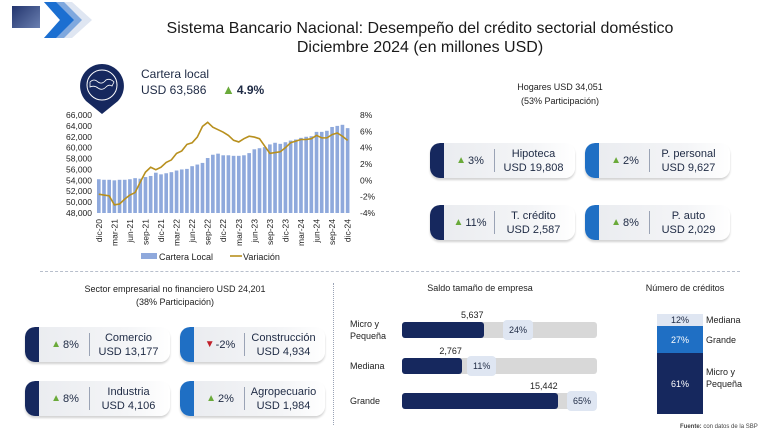 This screenshot has width=780, height=439. Describe the element at coordinates (544, 386) in the screenshot. I see `saldo-value-label: 15,442` at that location.